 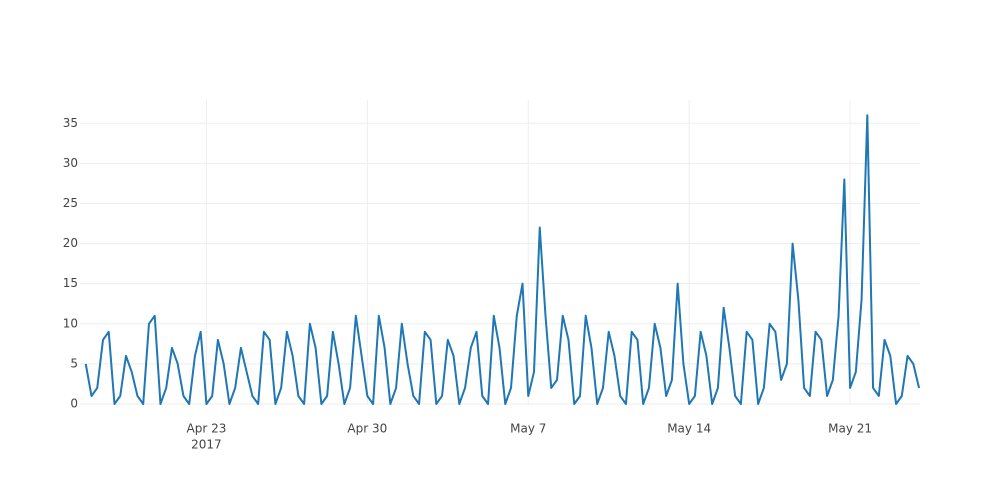 What do you see at coordinates (850, 429) in the screenshot?
I see `x-tick-label: May 21` at bounding box center [850, 429].